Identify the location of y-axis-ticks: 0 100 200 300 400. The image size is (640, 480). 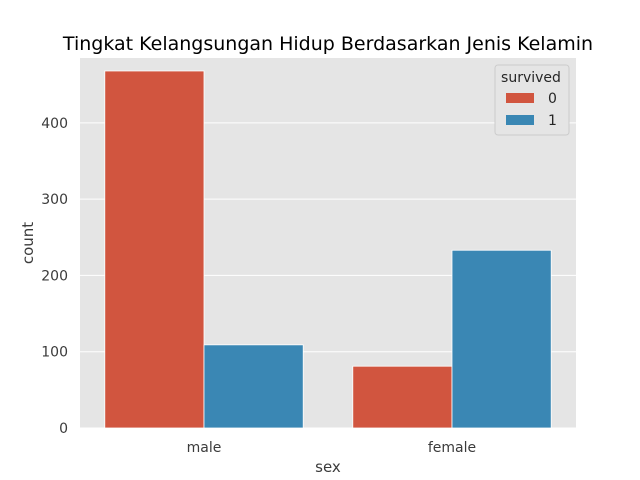
(54, 276).